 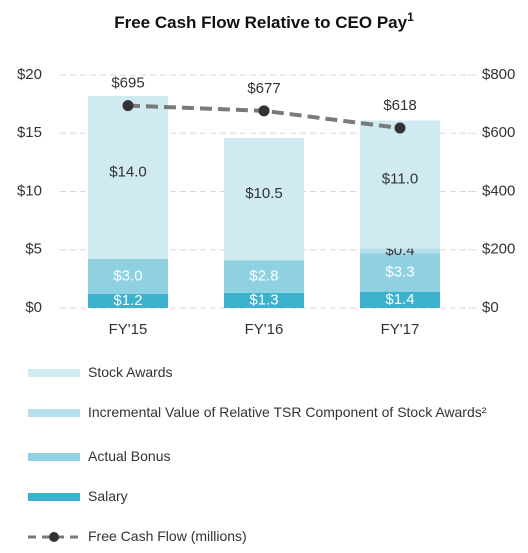 I want to click on x-tick-label: FY'17, so click(x=400, y=329).